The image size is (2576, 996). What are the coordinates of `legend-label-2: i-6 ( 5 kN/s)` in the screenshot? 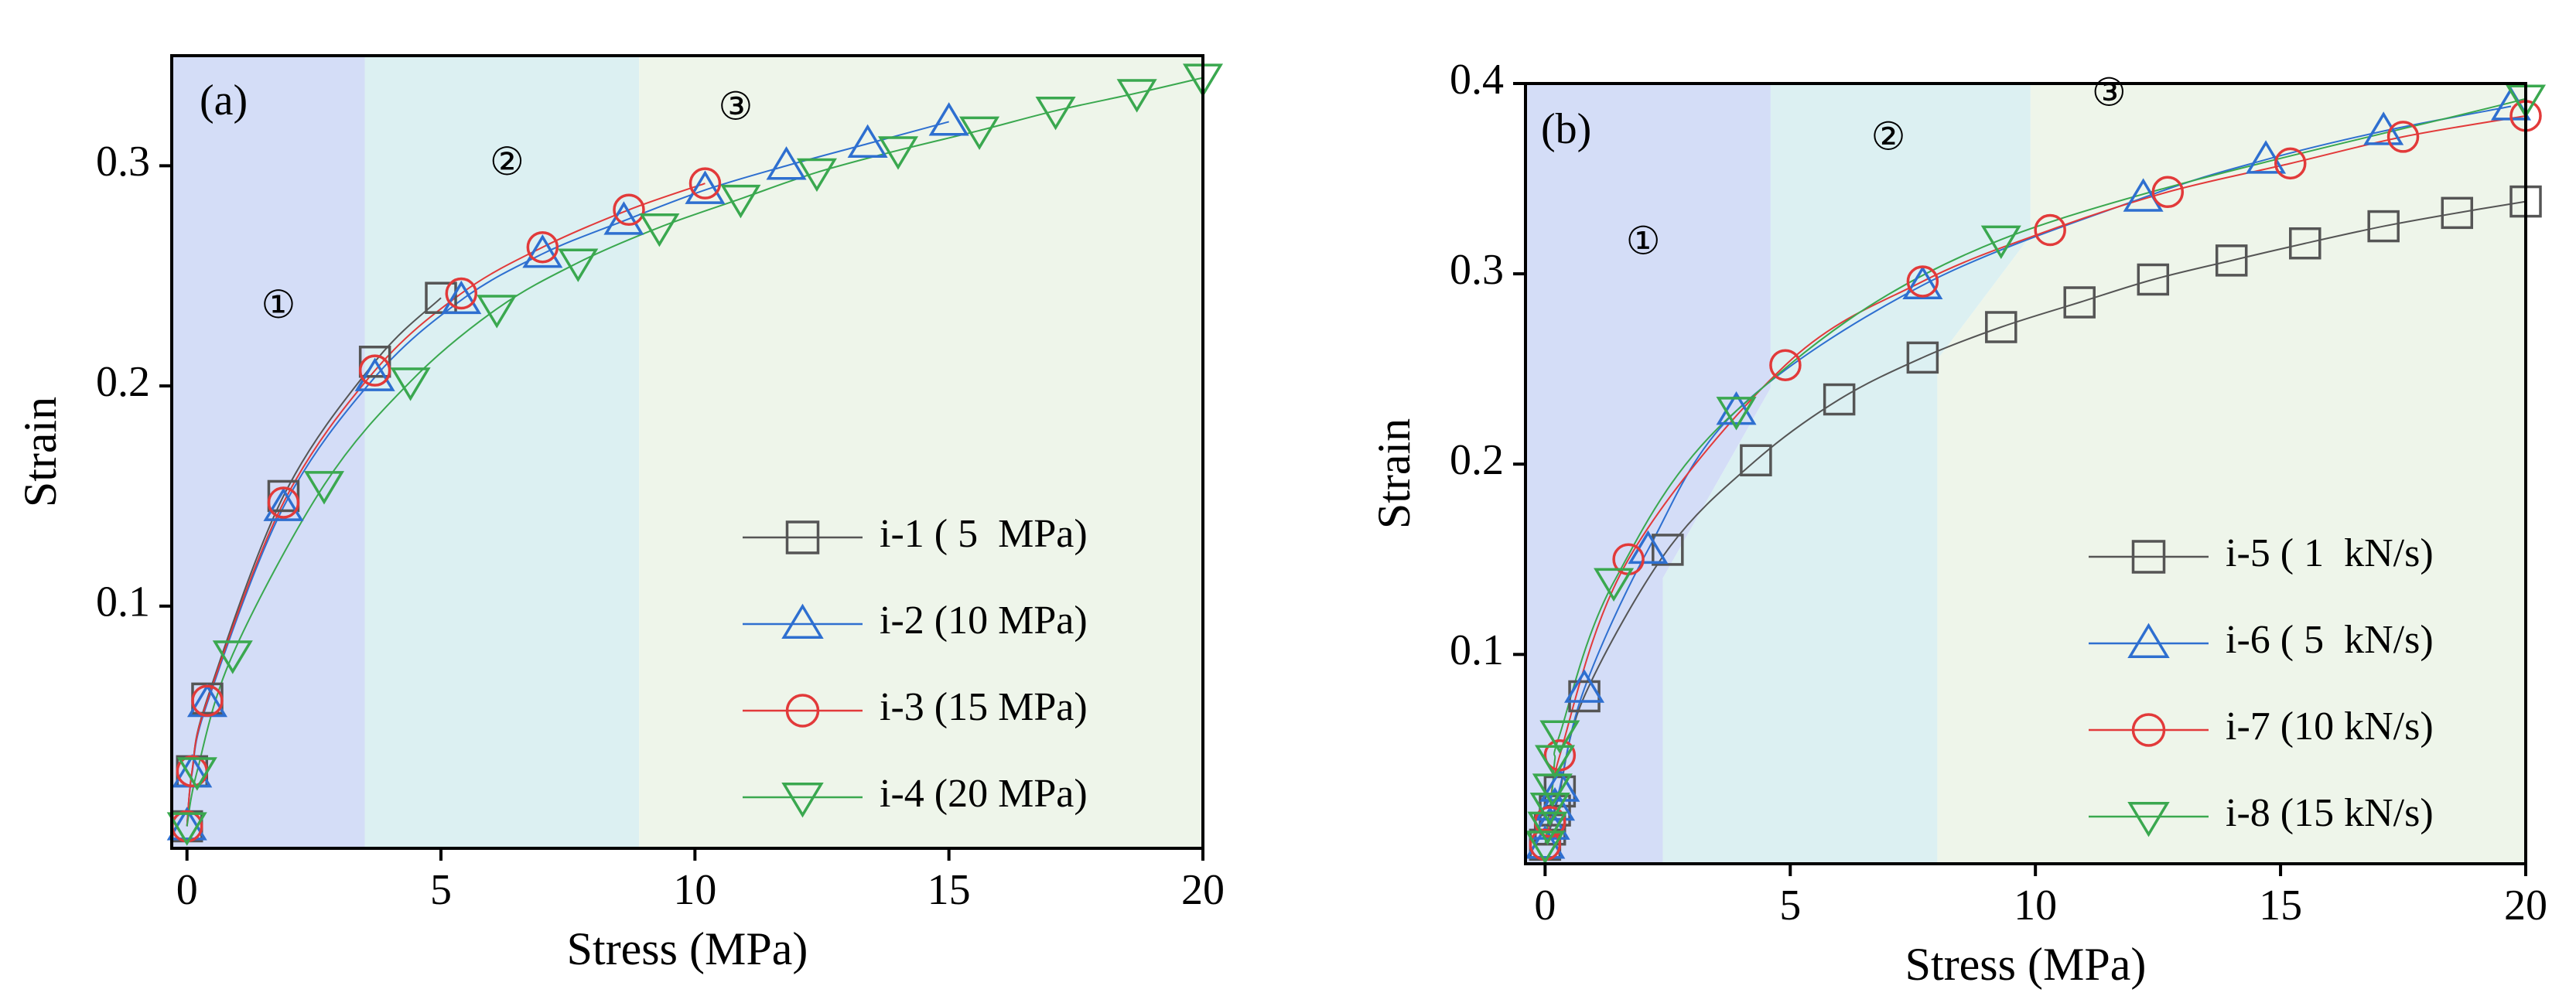 It's located at (2330, 640).